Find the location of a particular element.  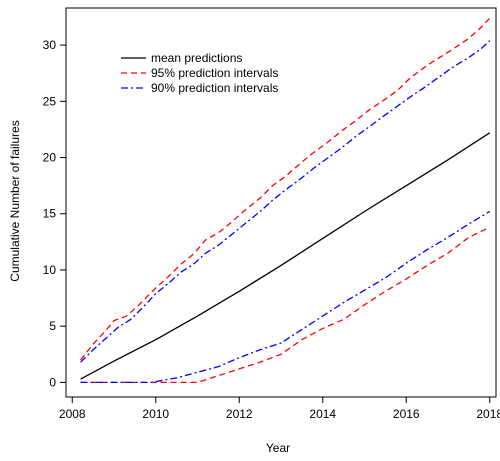

y-tick-label: 5 is located at coordinates (52, 326).